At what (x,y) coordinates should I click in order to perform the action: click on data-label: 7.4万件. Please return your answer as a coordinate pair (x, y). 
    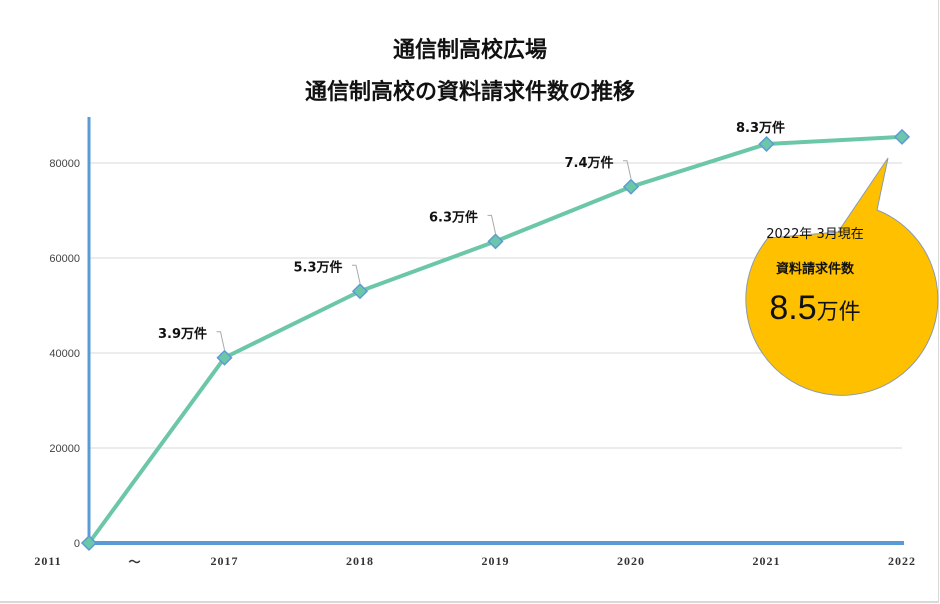
    Looking at the image, I should click on (588, 163).